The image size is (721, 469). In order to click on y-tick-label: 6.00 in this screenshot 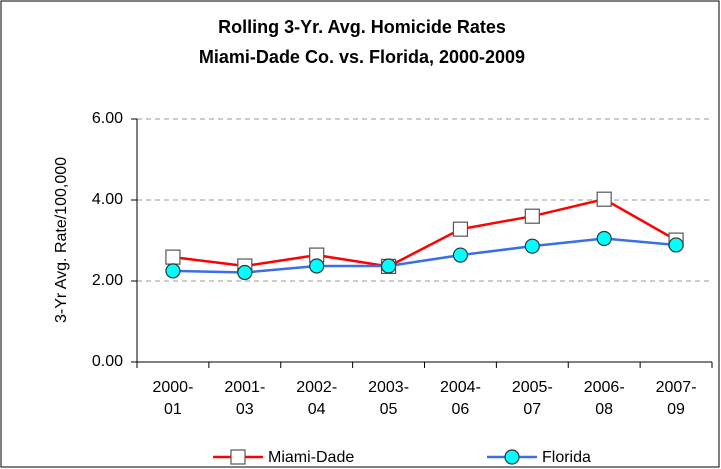, I will do `click(107, 118)`.